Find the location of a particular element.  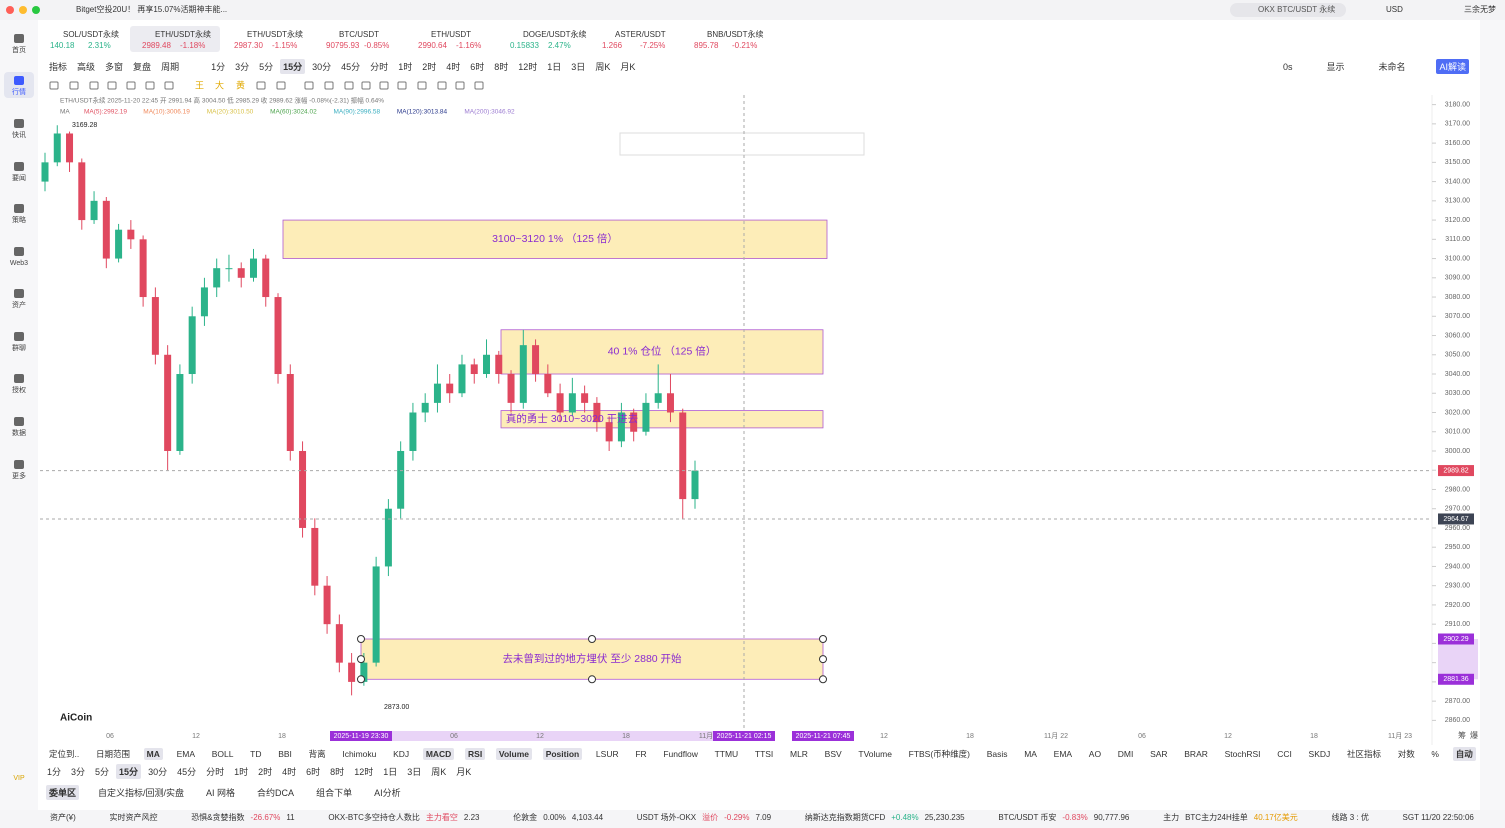

interval: 周K is located at coordinates (603, 67).